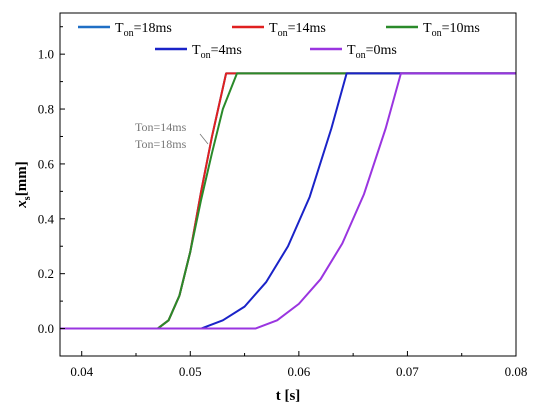  What do you see at coordinates (143, 30) in the screenshot?
I see `legend-label: Ton=18ms` at bounding box center [143, 30].